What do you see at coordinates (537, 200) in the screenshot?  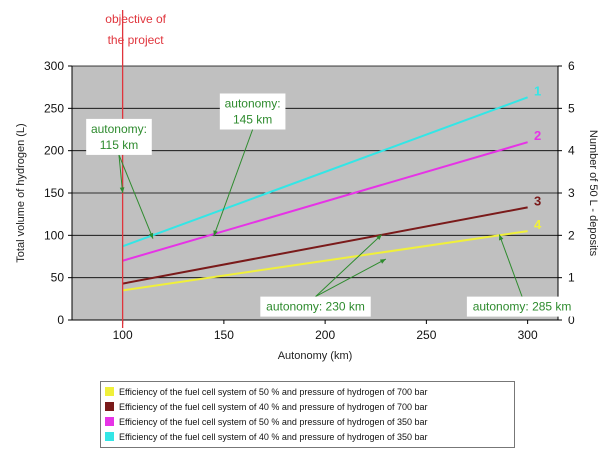 I see `series-id-label-3: 3` at bounding box center [537, 200].